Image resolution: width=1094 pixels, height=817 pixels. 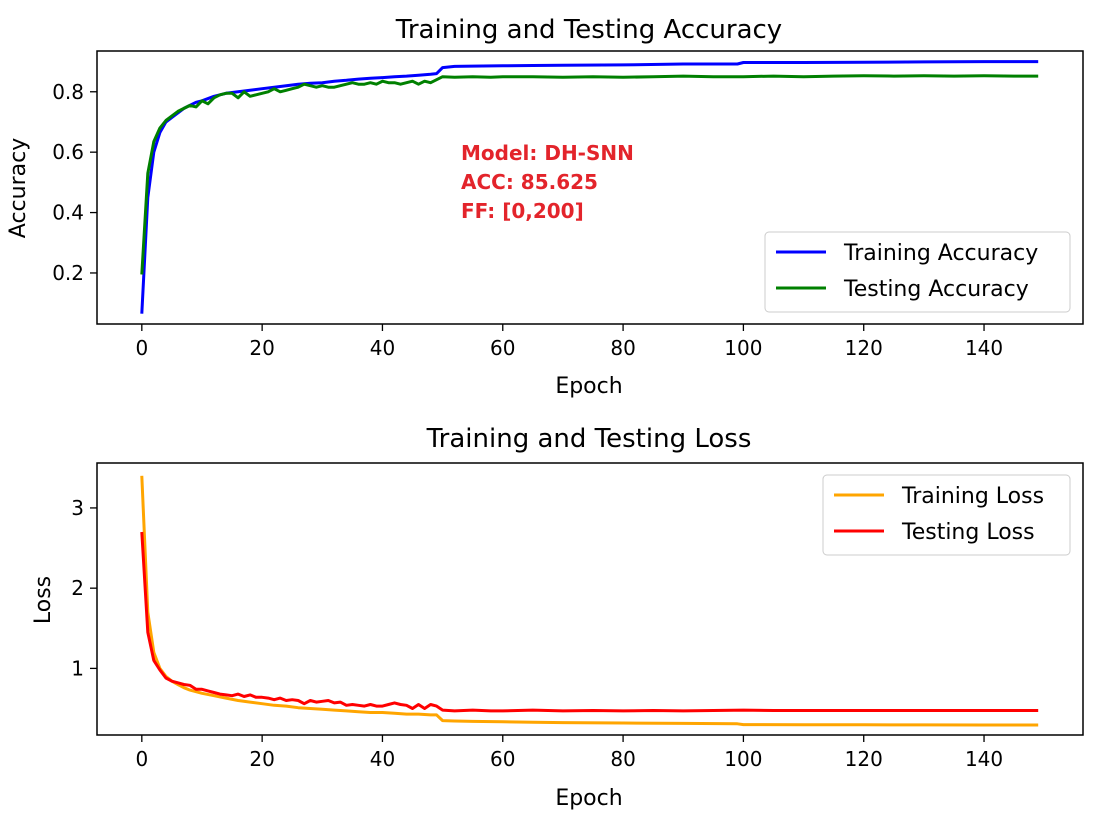 I want to click on accuracy-x-tick-label-120: 120, so click(x=864, y=348).